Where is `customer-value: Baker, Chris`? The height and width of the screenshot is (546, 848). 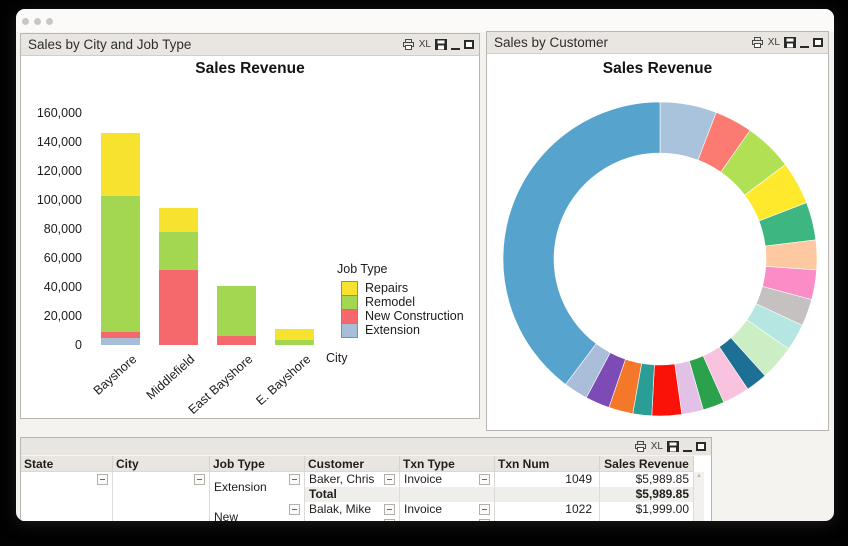 customer-value: Baker, Chris is located at coordinates (342, 479).